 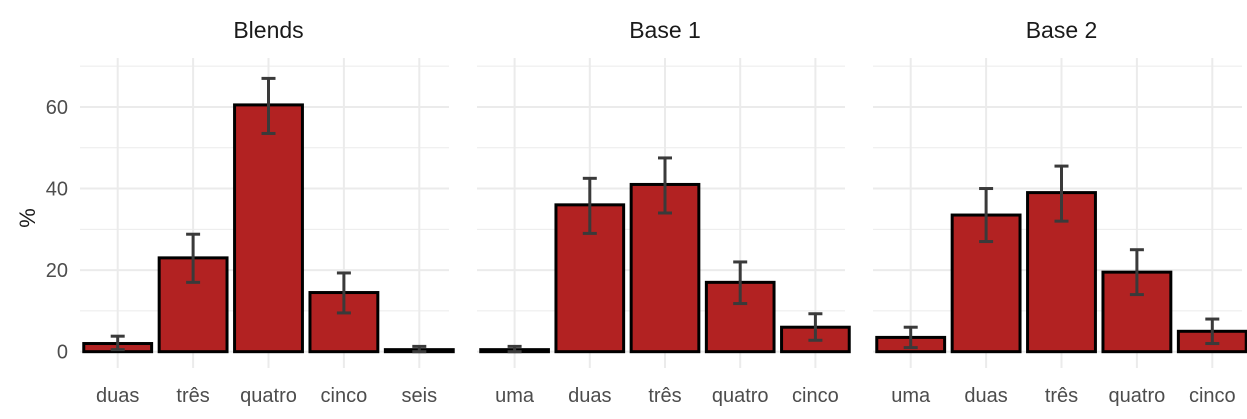 What do you see at coordinates (57, 271) in the screenshot?
I see `y-tick-label: 20` at bounding box center [57, 271].